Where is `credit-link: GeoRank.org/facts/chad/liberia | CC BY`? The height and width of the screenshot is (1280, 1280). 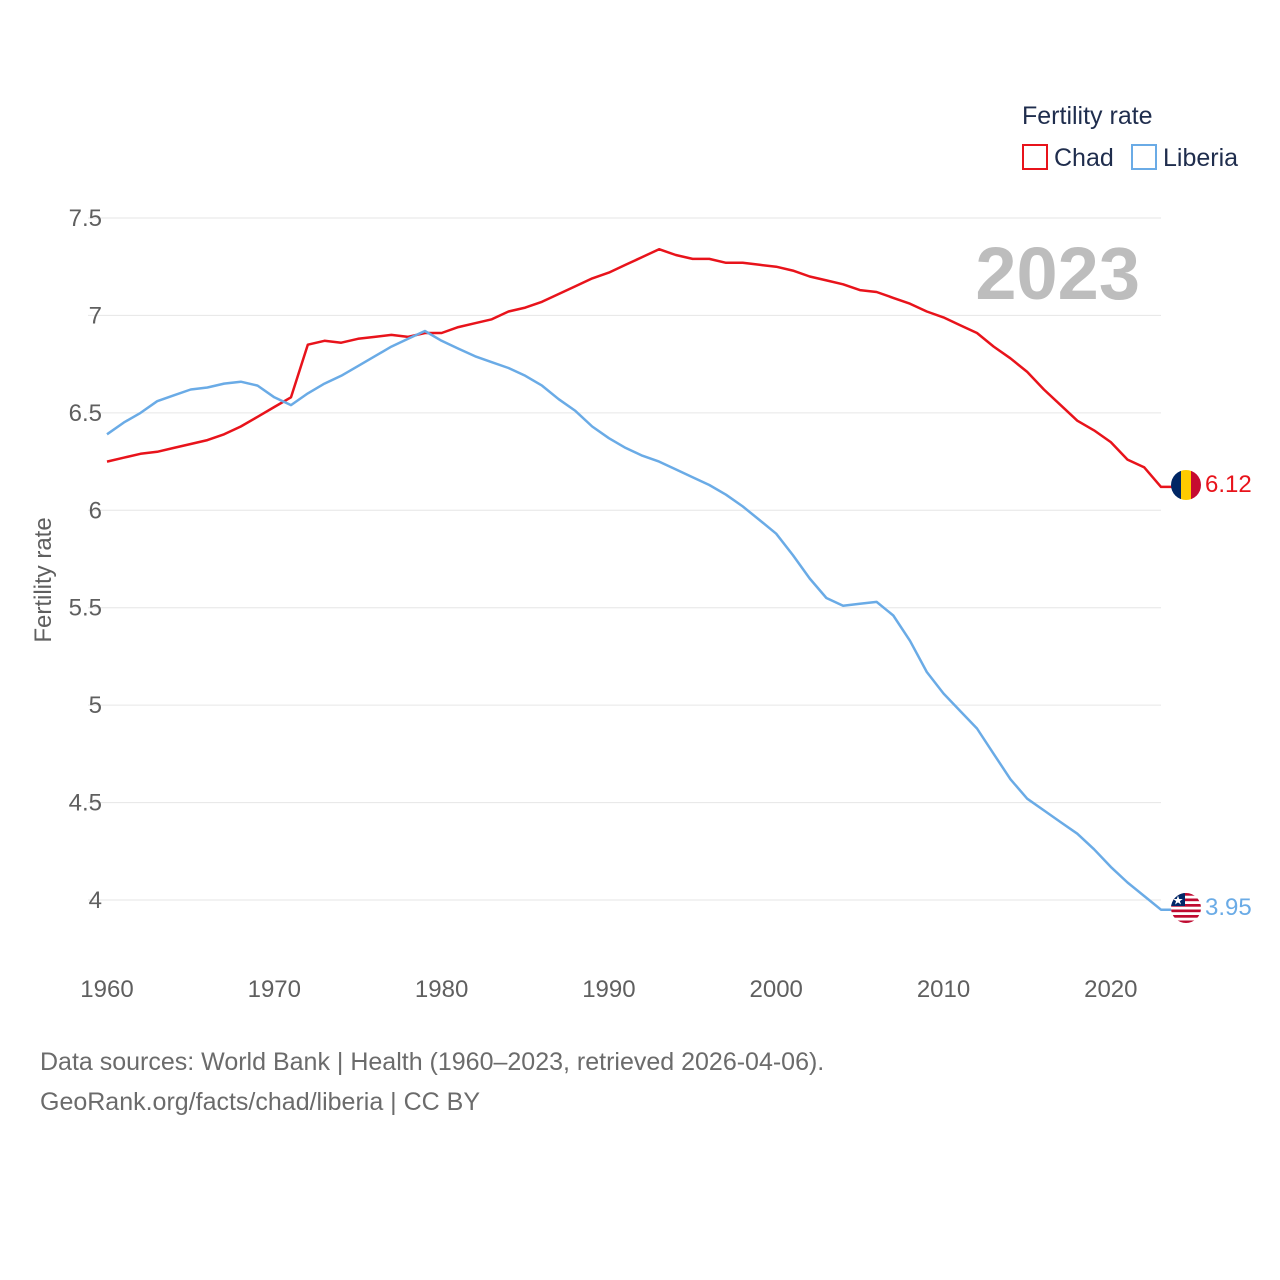 credit-link: GeoRank.org/facts/chad/liberia | CC BY is located at coordinates (260, 1102).